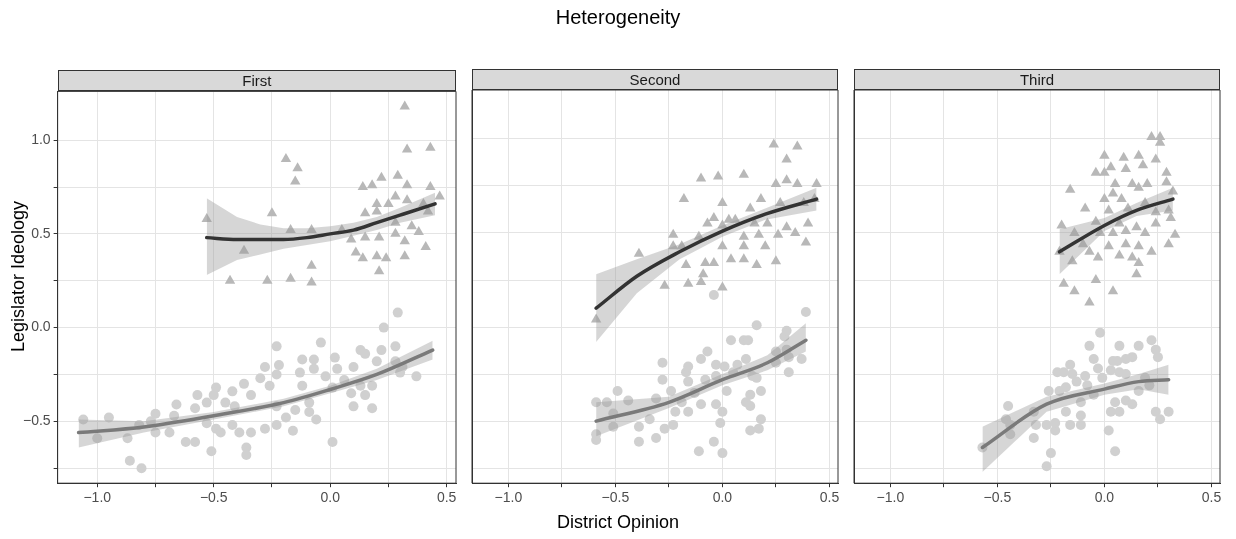 The height and width of the screenshot is (539, 1236). What do you see at coordinates (41, 139) in the screenshot?
I see `y-tick-label: 1.0` at bounding box center [41, 139].